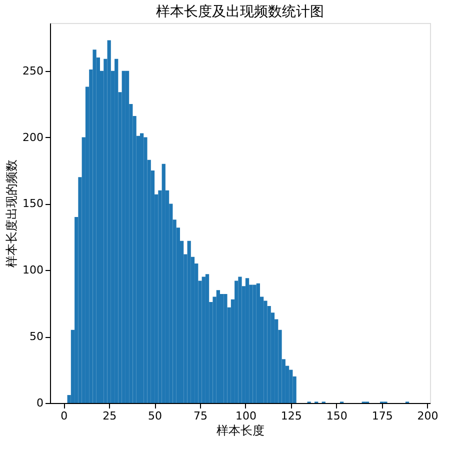 The image size is (462, 467). What do you see at coordinates (40, 403) in the screenshot?
I see `y-tick-label: 0` at bounding box center [40, 403].